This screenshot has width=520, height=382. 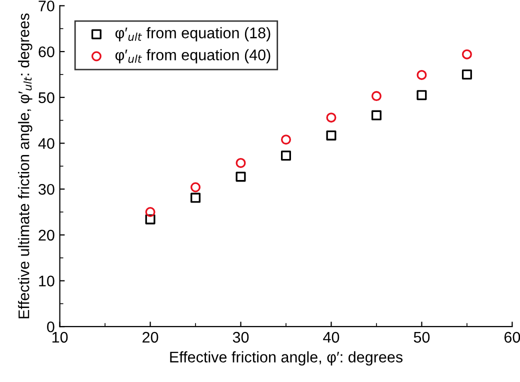 I want to click on x-tick-label: 30, so click(x=240, y=337).